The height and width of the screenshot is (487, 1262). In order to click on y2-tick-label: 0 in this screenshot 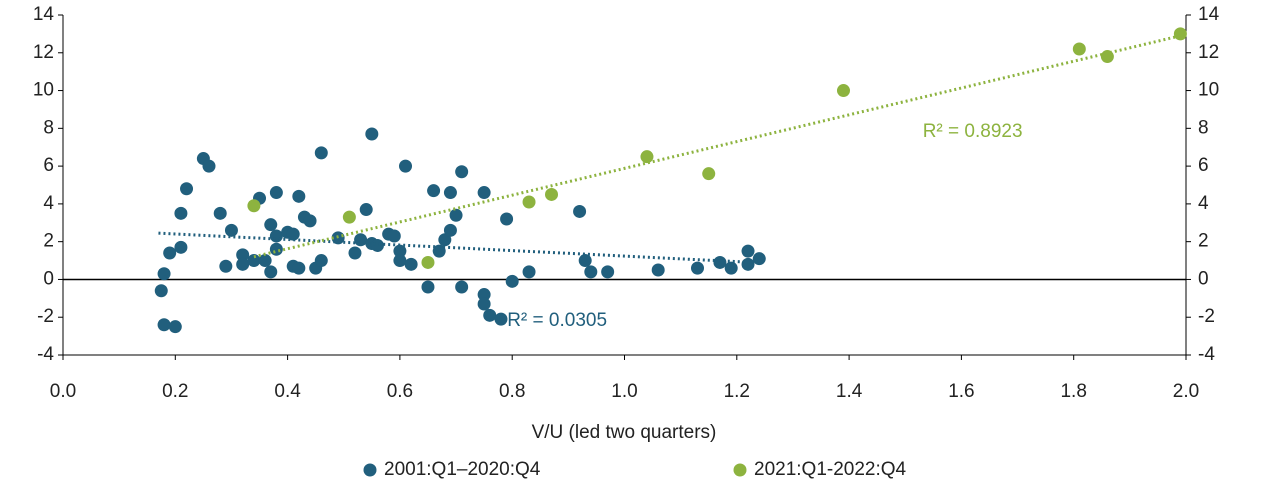, I will do `click(1203, 278)`.